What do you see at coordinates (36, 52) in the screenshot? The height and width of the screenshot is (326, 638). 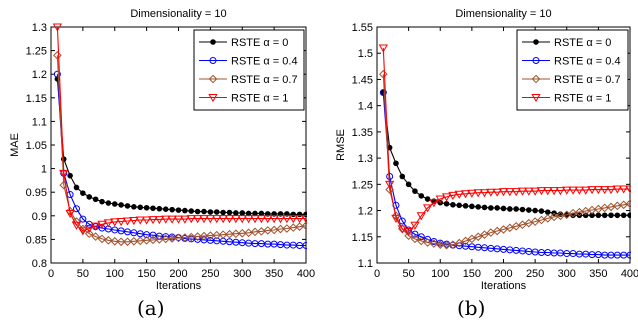 I see `mae-ytick-label: 1.25` at bounding box center [36, 52].